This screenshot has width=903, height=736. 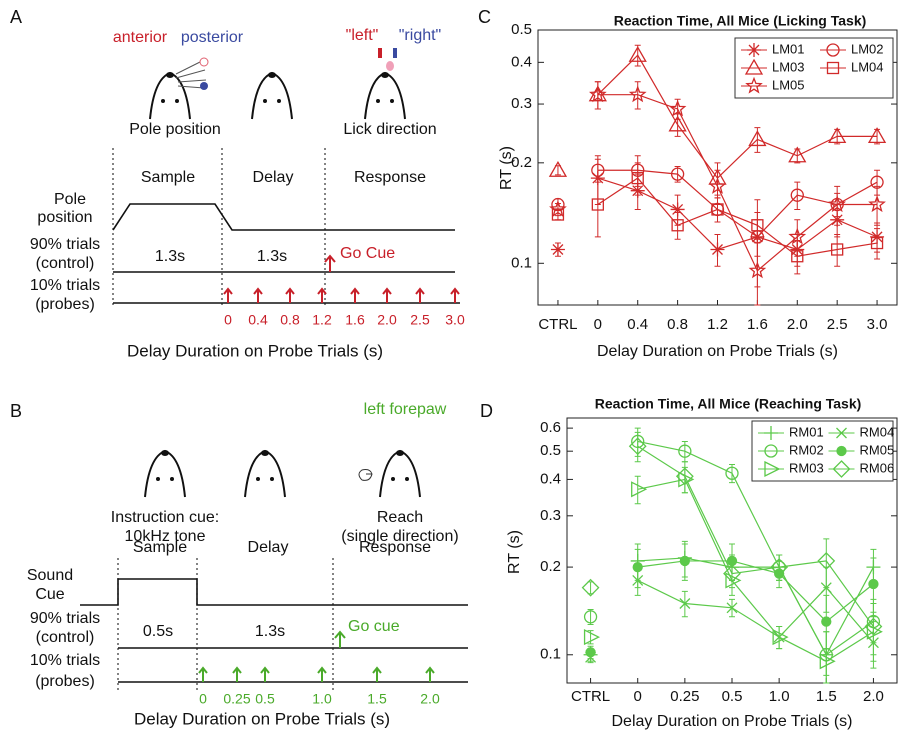 What do you see at coordinates (788, 84) in the screenshot?
I see `legend-label: LM05` at bounding box center [788, 84].